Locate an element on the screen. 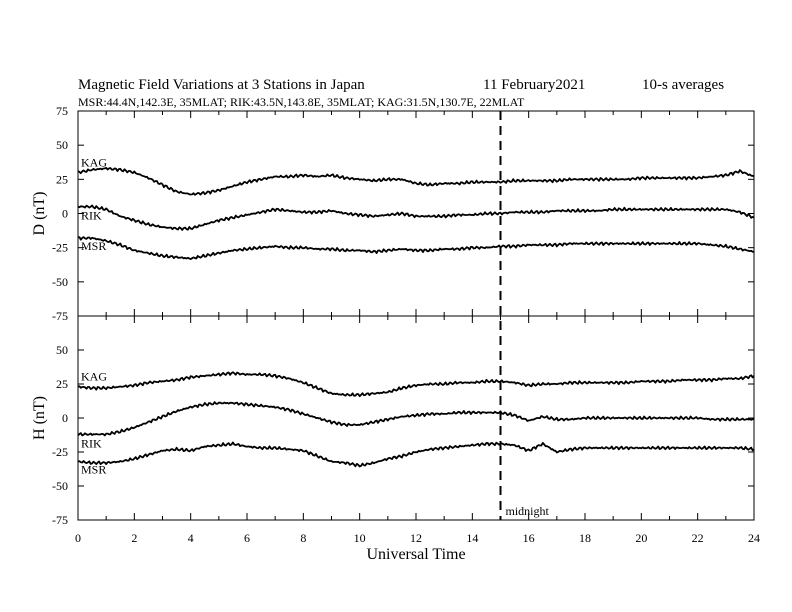 The image size is (792, 612). y-axis-label: H (nT) is located at coordinates (39, 418).